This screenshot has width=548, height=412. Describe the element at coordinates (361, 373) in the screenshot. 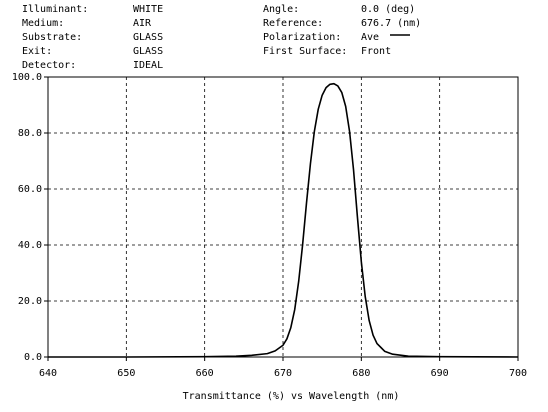

I see `x-tick-label: 680` at that location.